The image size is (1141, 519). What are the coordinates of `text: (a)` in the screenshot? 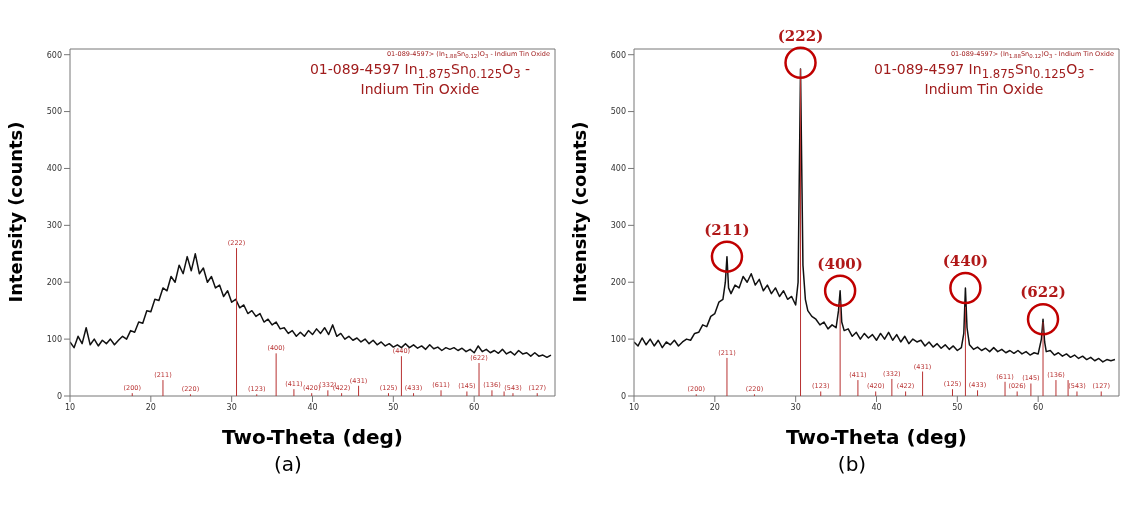 It's located at (288, 464).